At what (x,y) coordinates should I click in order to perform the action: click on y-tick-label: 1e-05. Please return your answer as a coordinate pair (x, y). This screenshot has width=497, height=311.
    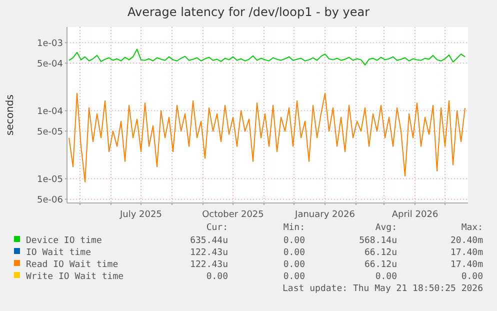
    Looking at the image, I should click on (50, 179).